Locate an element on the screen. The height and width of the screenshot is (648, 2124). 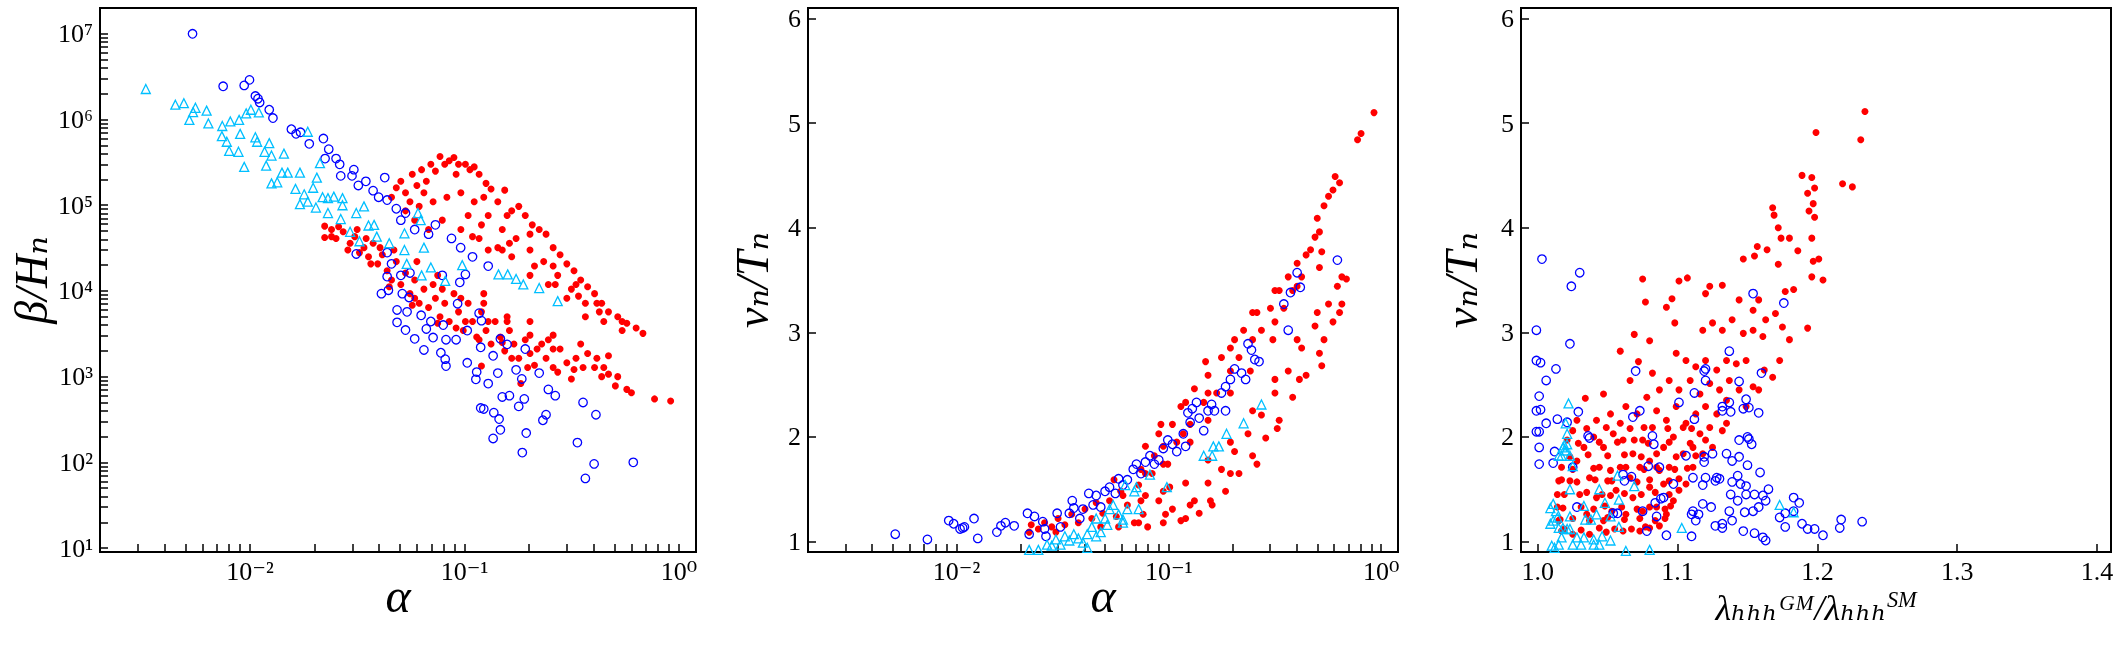
x-tick-label: 1.2 is located at coordinates (1817, 571).